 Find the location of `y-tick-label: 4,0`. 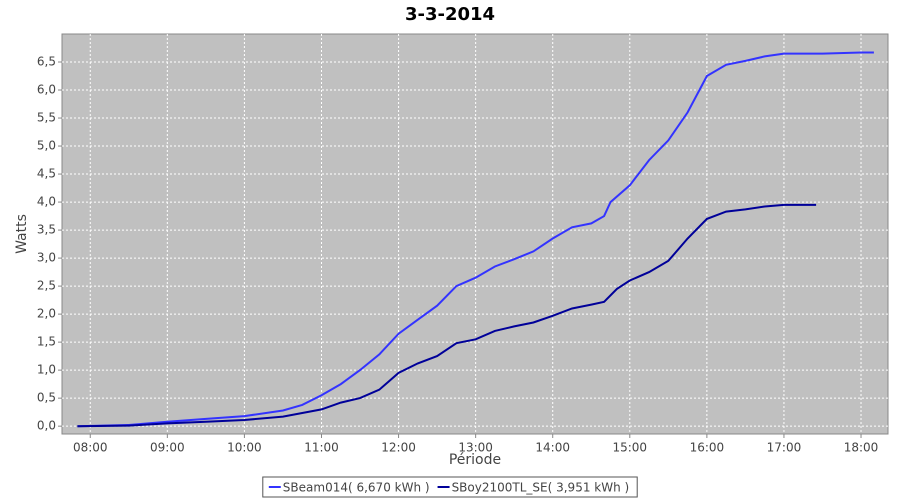

y-tick-label: 4,0 is located at coordinates (46, 202).